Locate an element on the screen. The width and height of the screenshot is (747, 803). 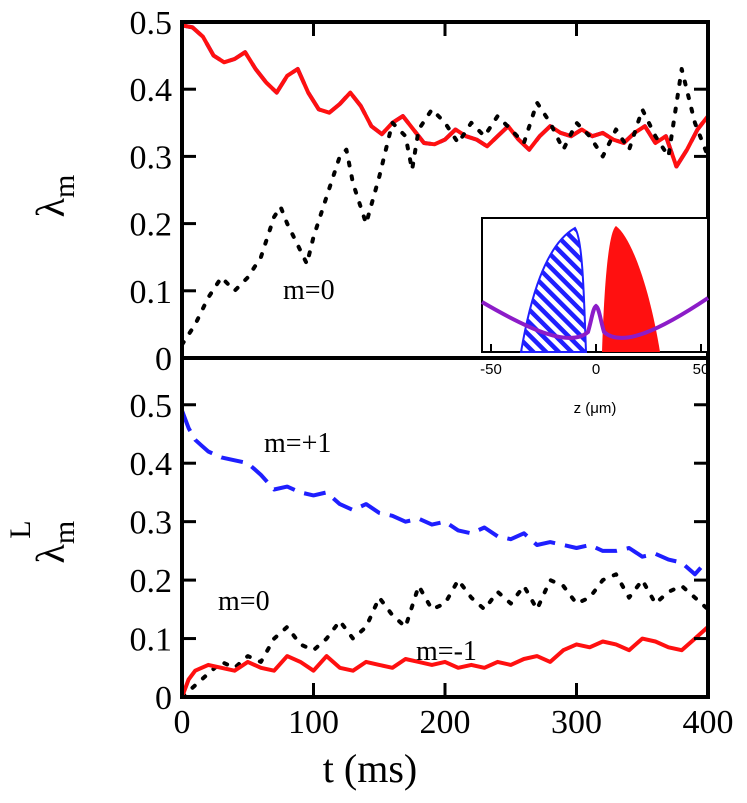
inset: -50 0 50 z (μm) is located at coordinates (595, 317).